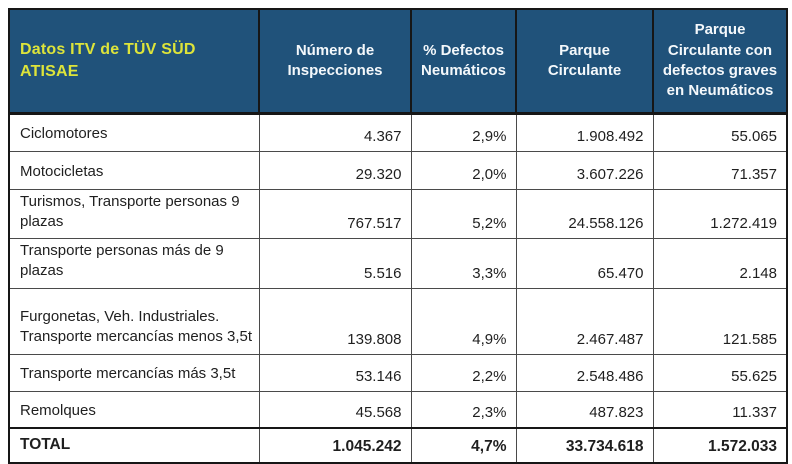  Describe the element at coordinates (463, 263) in the screenshot. I see `cell-value: 3,3%` at that location.